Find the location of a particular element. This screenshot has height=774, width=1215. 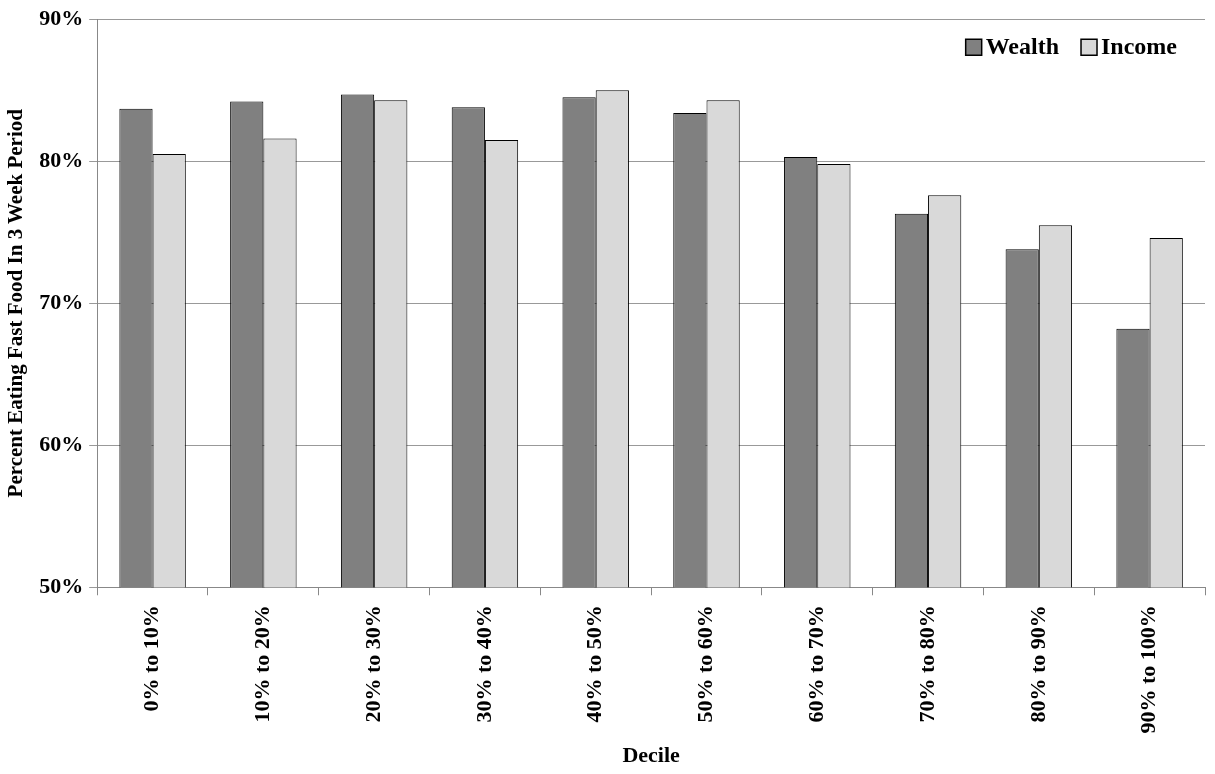

legend-label: Income is located at coordinates (1139, 46).